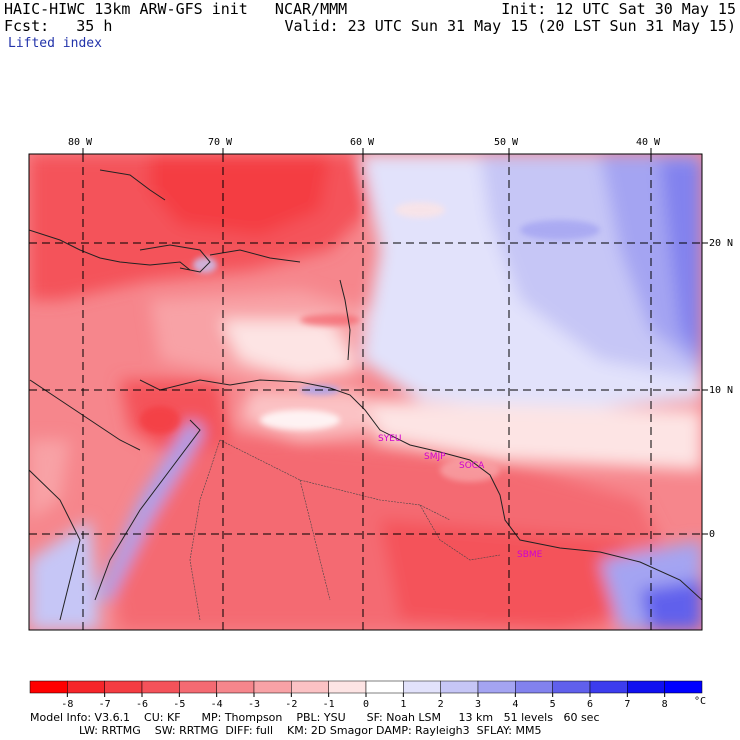 The image size is (740, 740). Describe the element at coordinates (366, 704) in the screenshot. I see `colorbar-tick-label: 0` at that location.